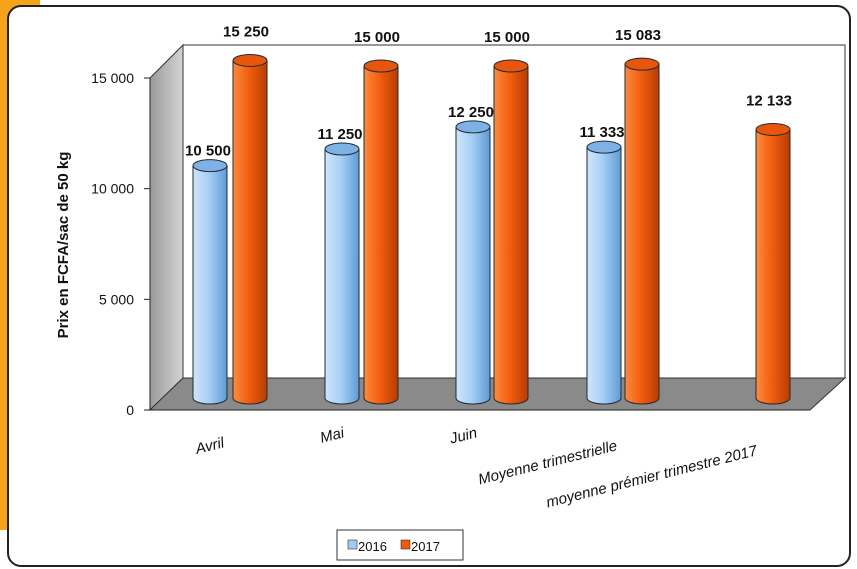 Image resolution: width=857 pixels, height=569 pixels. Describe the element at coordinates (769, 100) in the screenshot. I see `data-label: 12 133` at that location.